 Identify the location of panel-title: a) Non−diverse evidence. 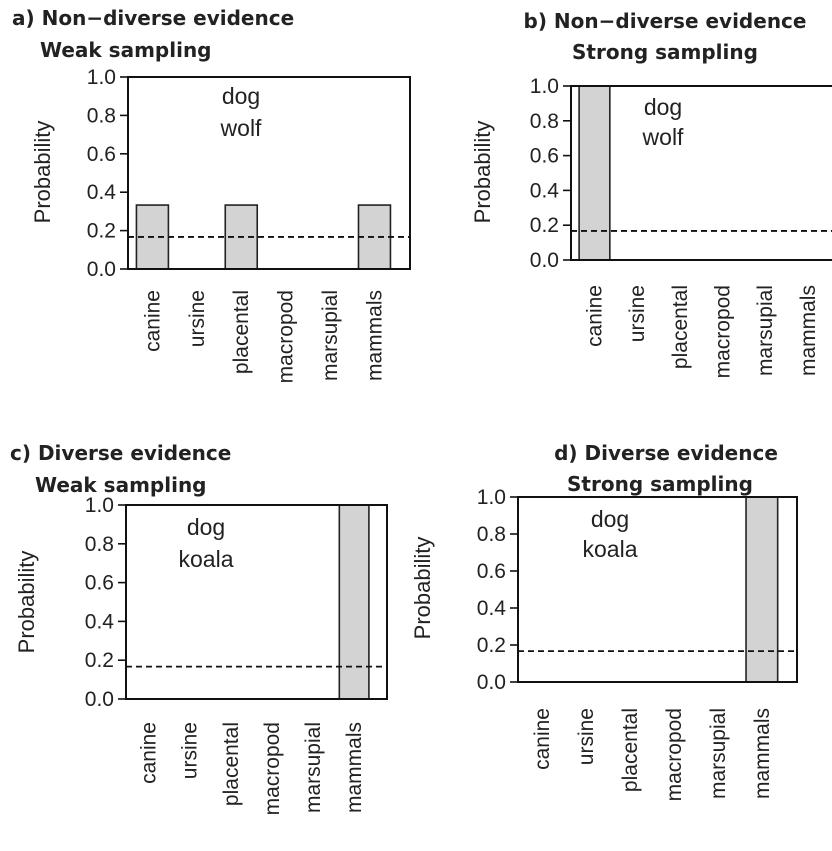
(153, 18).